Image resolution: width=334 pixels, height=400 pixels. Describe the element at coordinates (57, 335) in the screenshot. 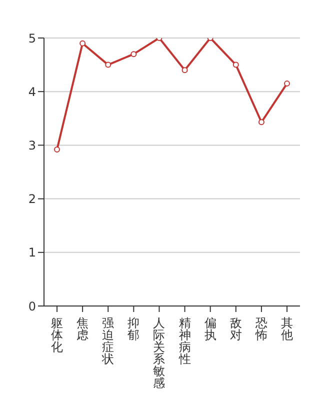

I see `x-tick-label: 躯体化` at that location.